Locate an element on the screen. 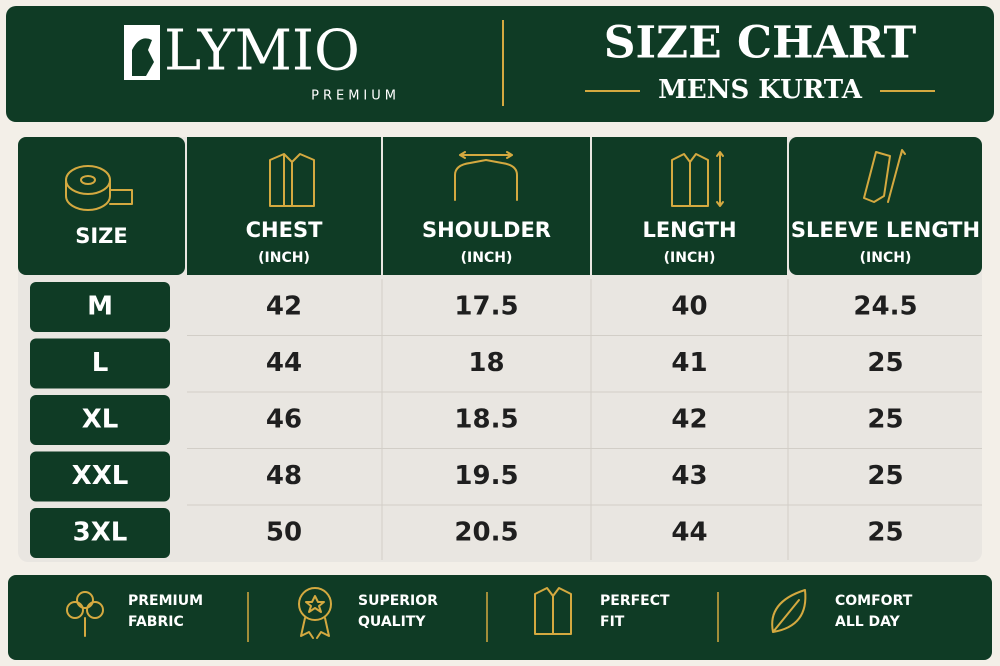  feature-line: PREMIUM is located at coordinates (165, 601).